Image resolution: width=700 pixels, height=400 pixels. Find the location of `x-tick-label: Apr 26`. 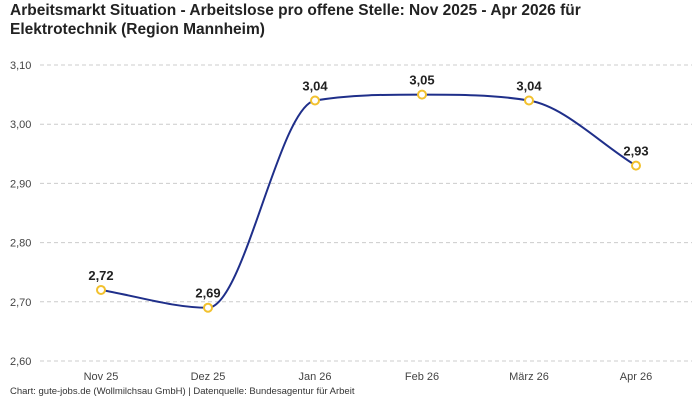

x-tick-label: Apr 26 is located at coordinates (636, 377).